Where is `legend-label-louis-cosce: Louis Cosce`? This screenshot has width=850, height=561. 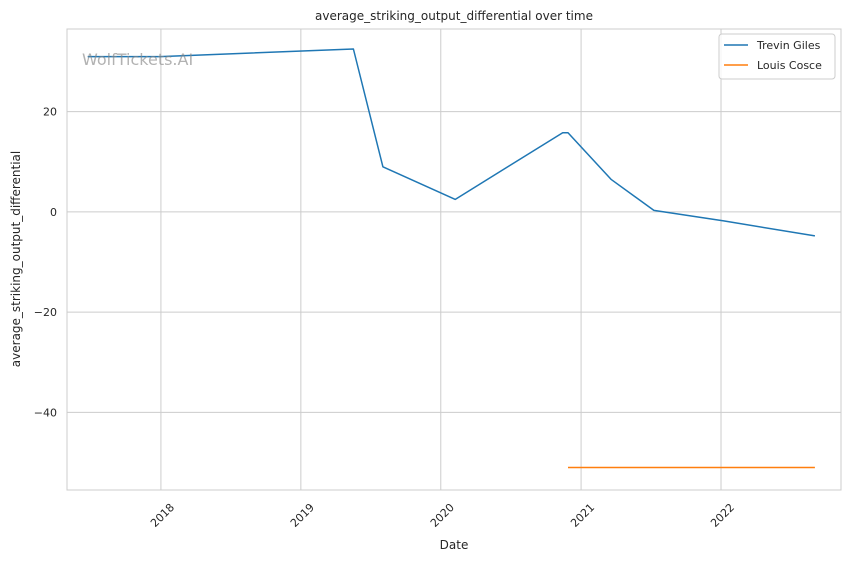 legend-label-louis-cosce: Louis Cosce is located at coordinates (789, 65).